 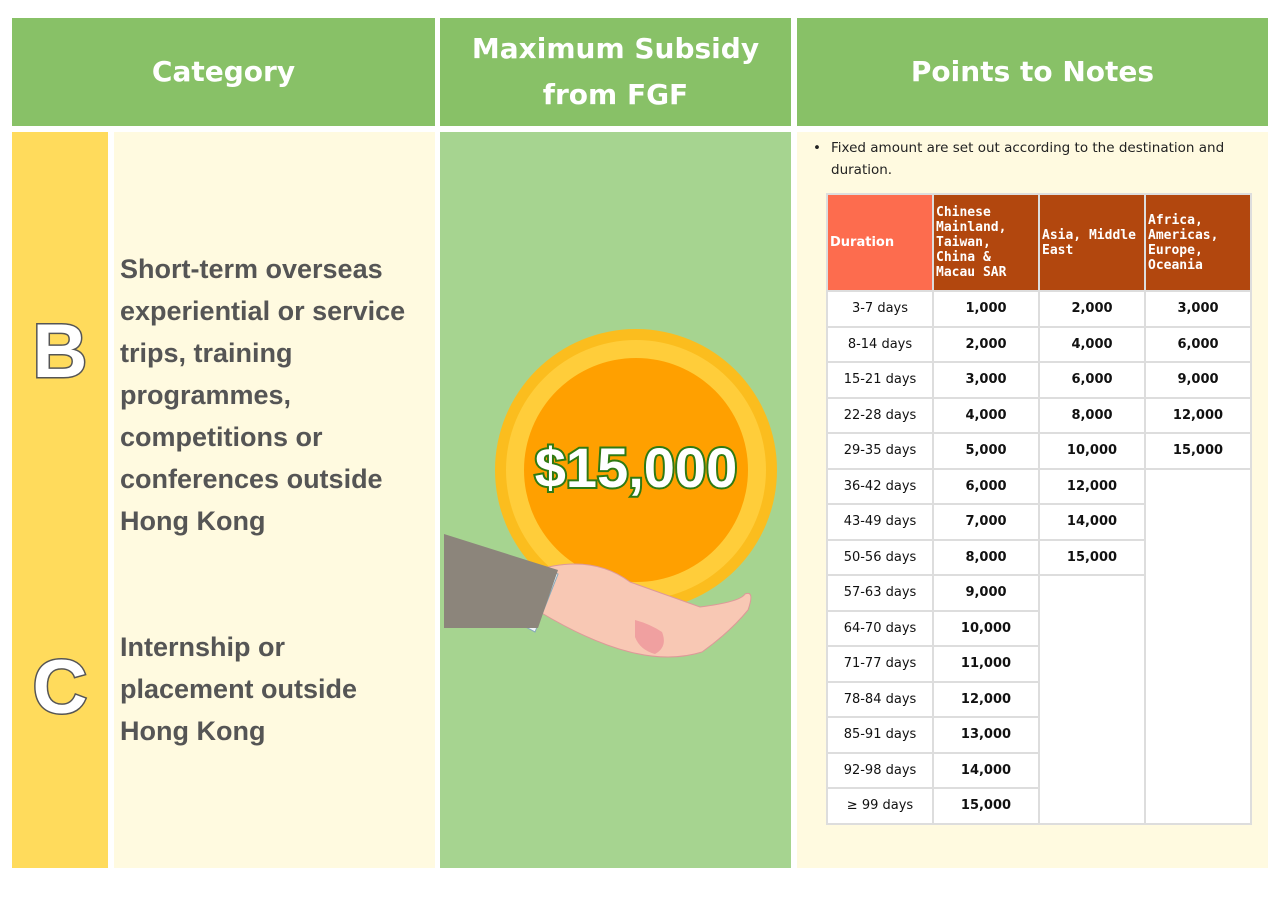 I want to click on hand, so click(x=640, y=610).